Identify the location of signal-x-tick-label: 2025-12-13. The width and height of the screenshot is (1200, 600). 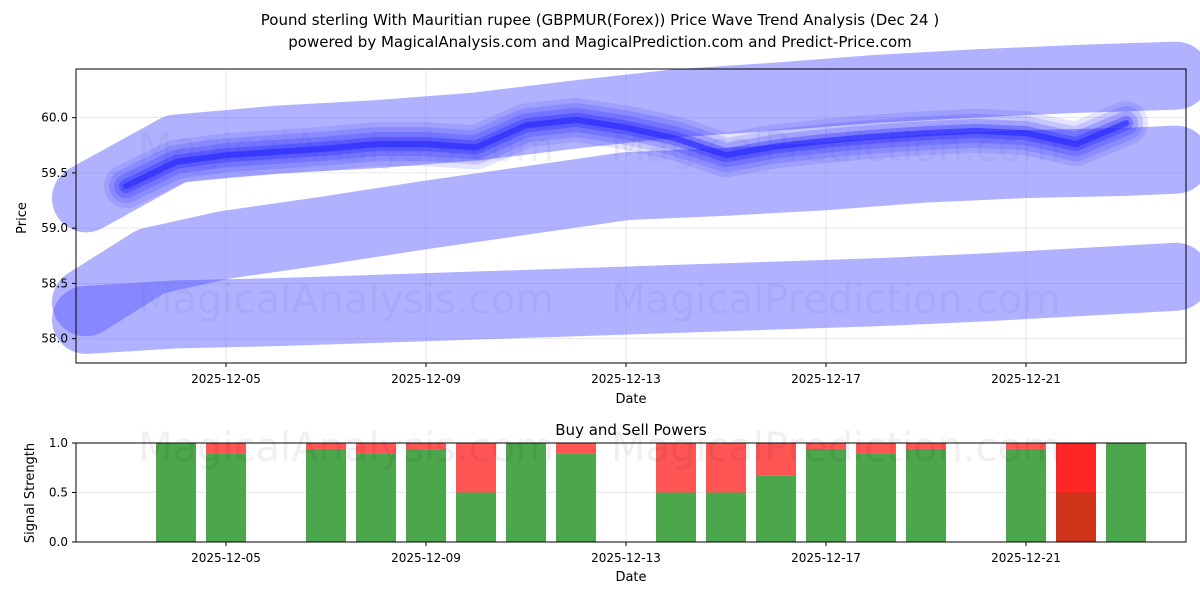
(626, 558).